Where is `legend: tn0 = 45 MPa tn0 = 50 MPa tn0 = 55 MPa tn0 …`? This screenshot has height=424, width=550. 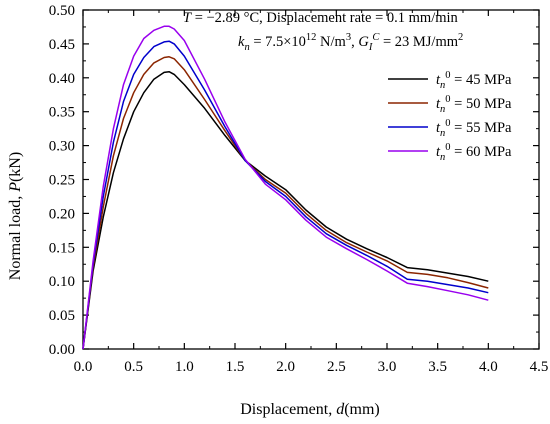 legend: tn0 = 45 MPa tn0 = 50 MPa tn0 = 55 MPa tn0 … is located at coordinates (450, 116).